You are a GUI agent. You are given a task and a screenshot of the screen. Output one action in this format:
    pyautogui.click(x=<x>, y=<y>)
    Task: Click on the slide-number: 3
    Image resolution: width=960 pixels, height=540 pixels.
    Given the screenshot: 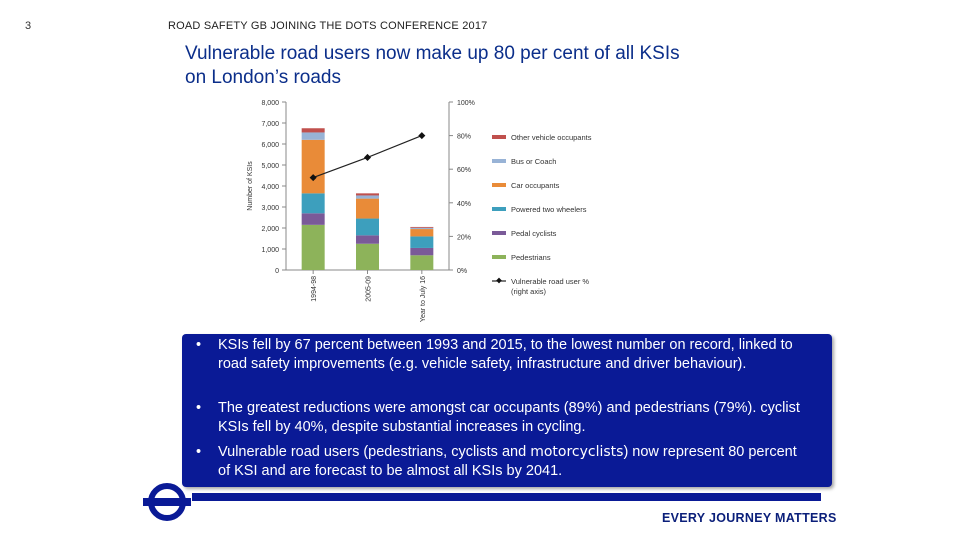 What is the action you would take?
    pyautogui.click(x=28, y=26)
    